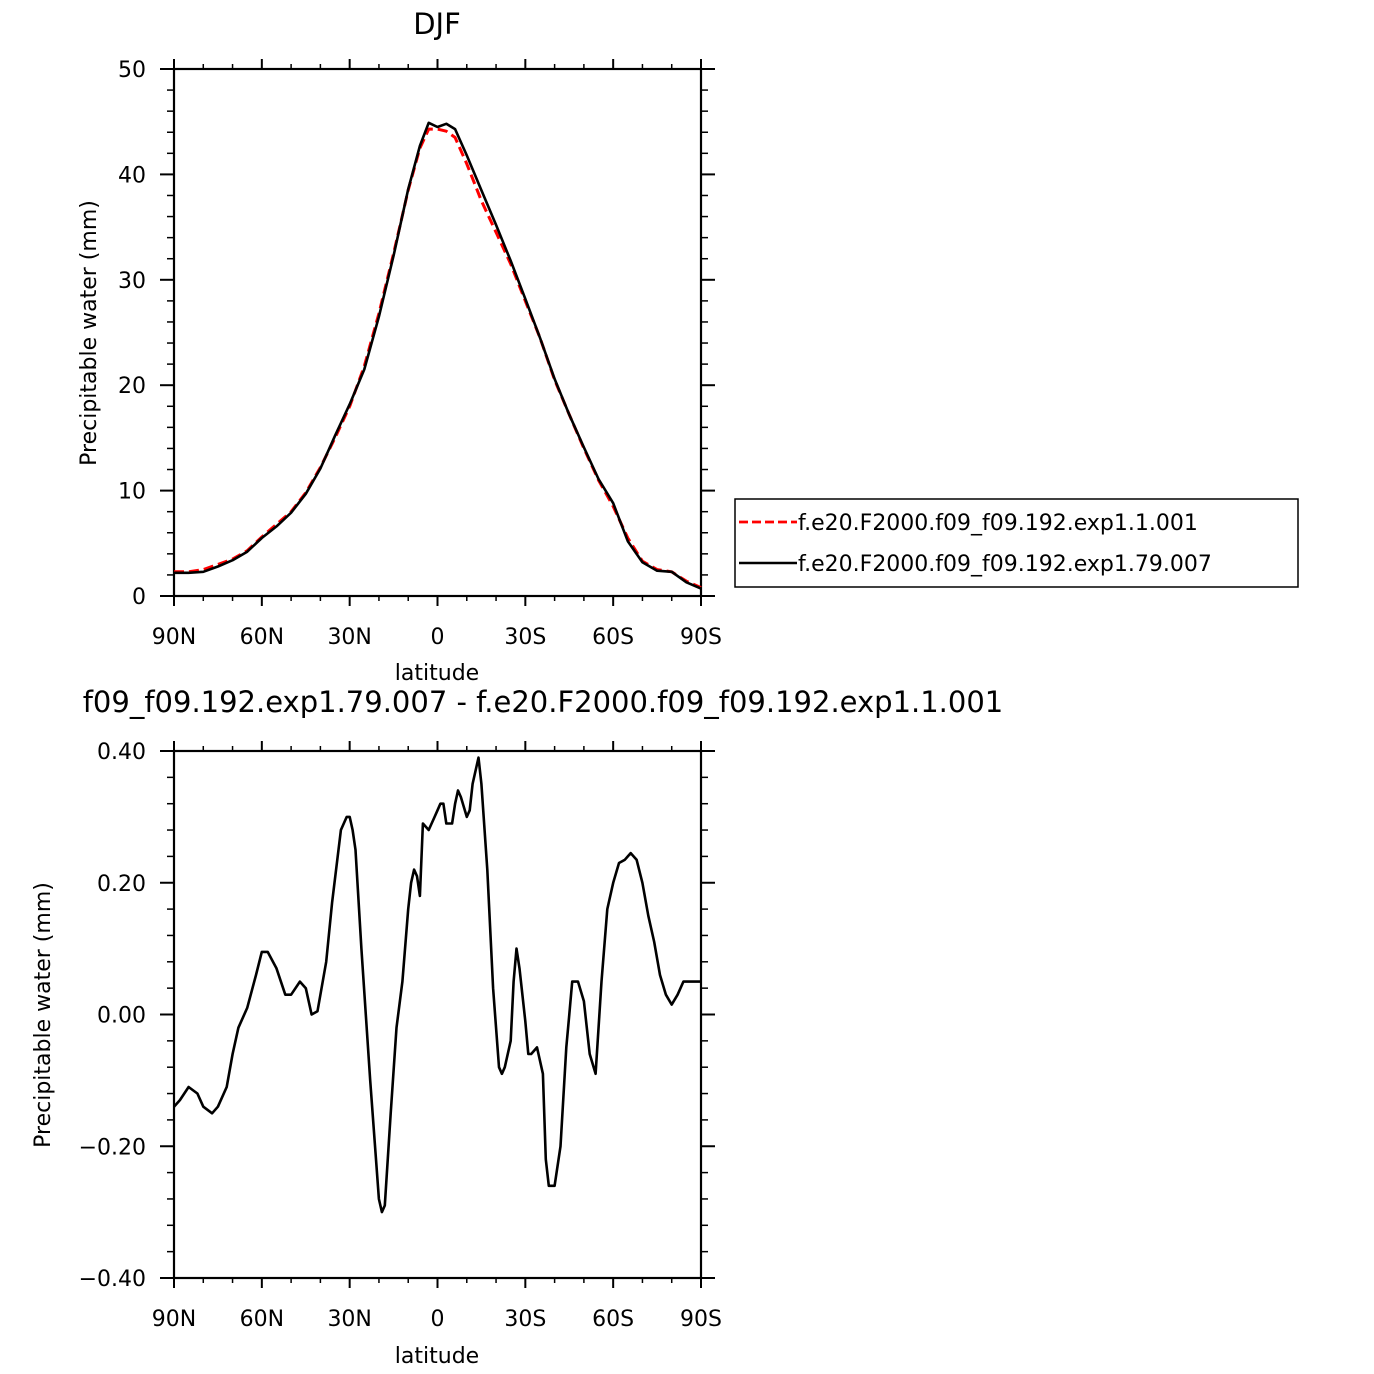 The width and height of the screenshot is (1374, 1374). Describe the element at coordinates (43, 1015) in the screenshot. I see `bottom-chart-y-axis-label: Precipitable water (mm)` at that location.